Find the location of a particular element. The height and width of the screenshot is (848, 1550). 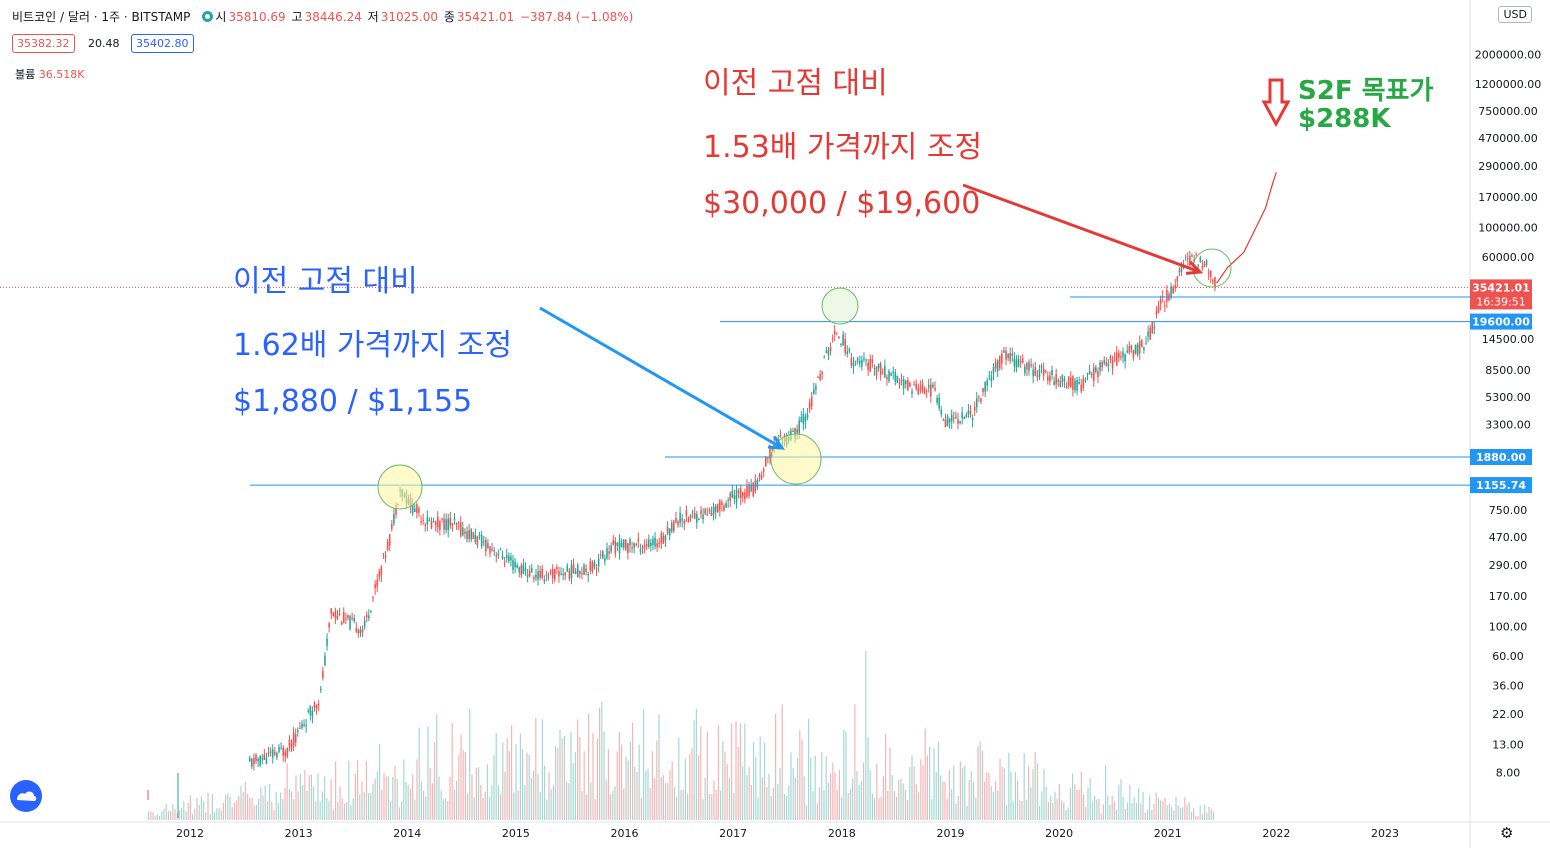

symbol-title: 비트코인 / 달러 · 1주 · BITSTAMP is located at coordinates (101, 17).